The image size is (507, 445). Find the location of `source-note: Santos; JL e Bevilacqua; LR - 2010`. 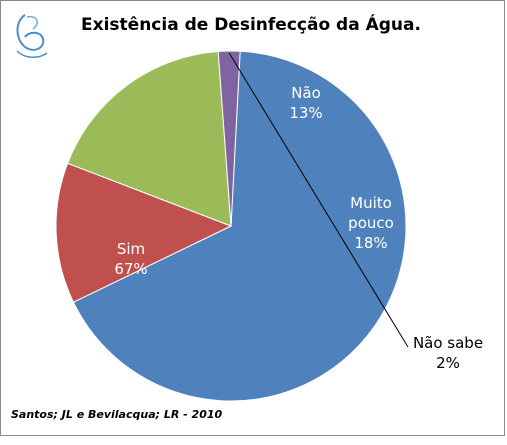

source-note: Santos; JL e Bevilacqua; LR - 2010 is located at coordinates (117, 414).